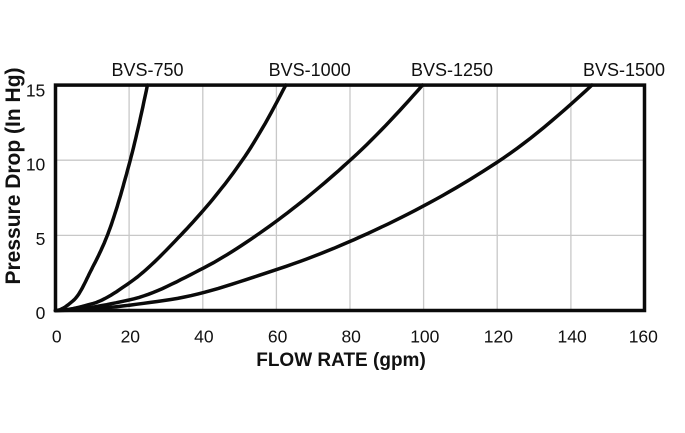  I want to click on svg-text: 10, so click(36, 165).